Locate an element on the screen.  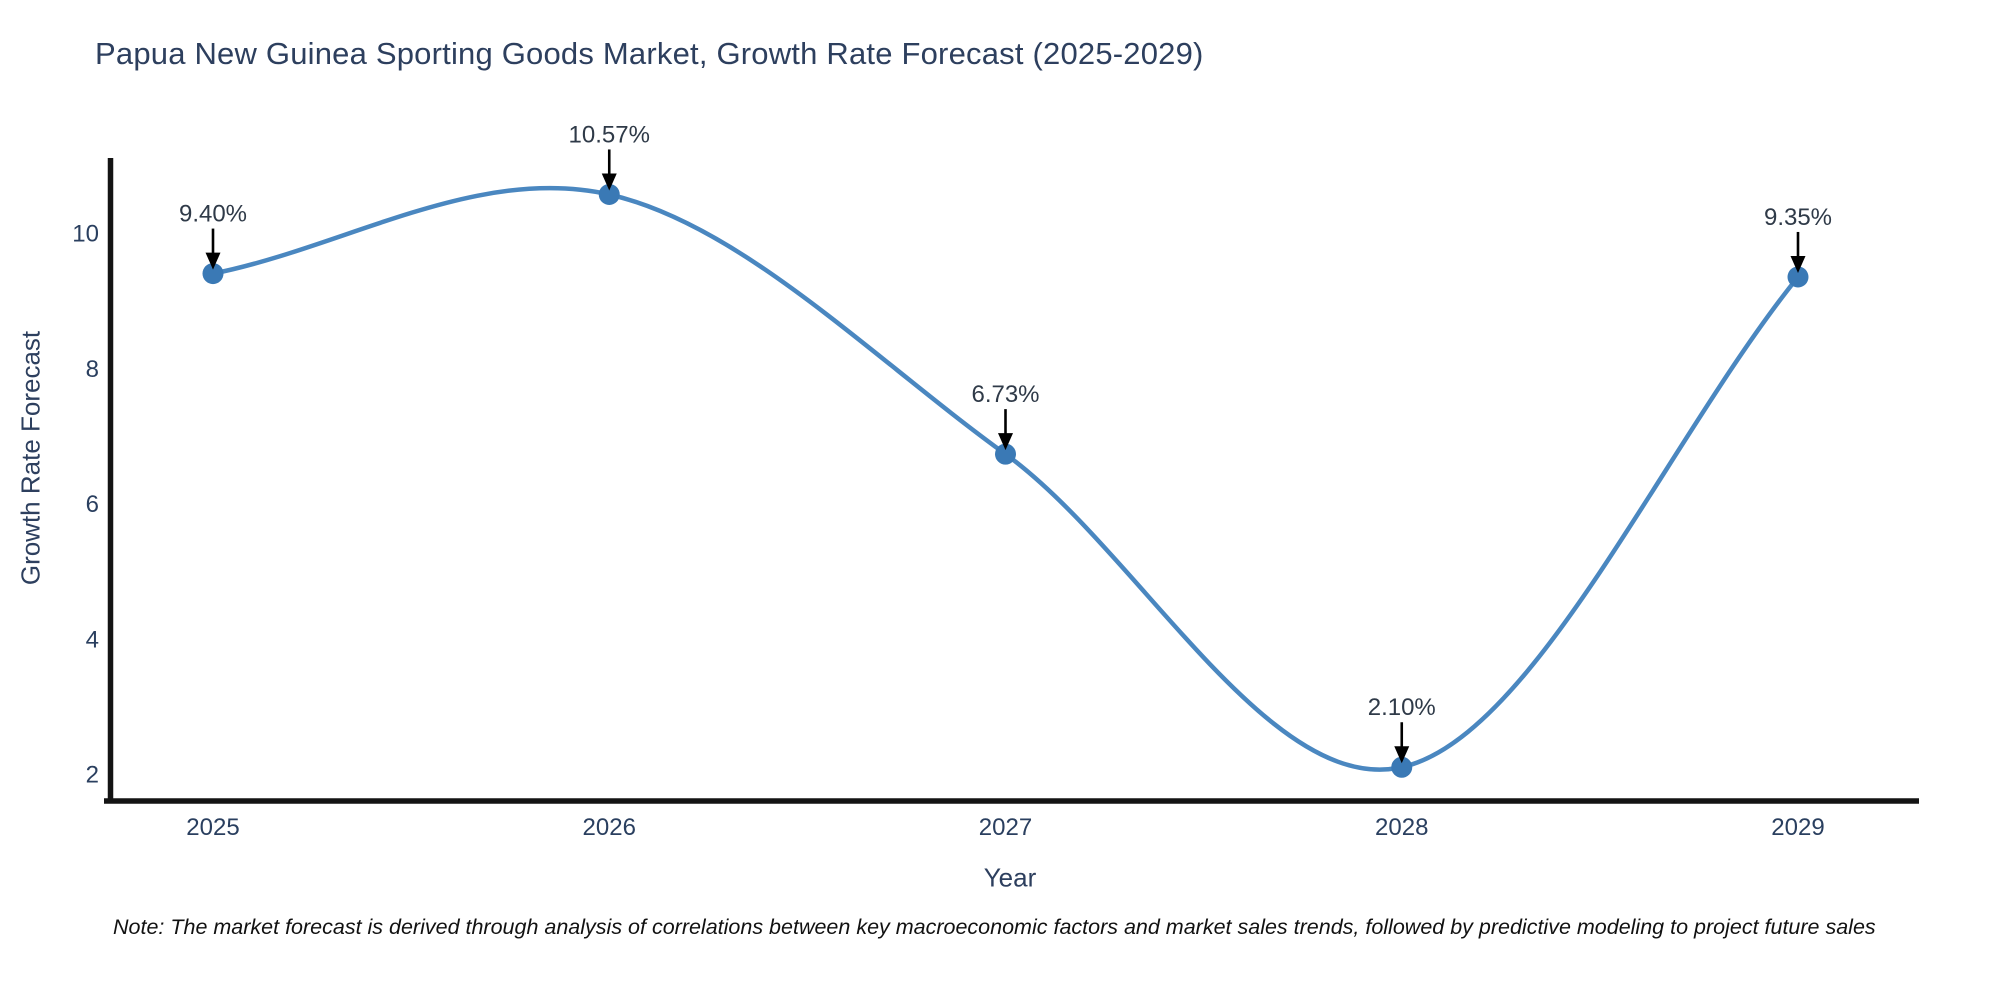
y-tick-label: 10 is located at coordinates (85, 234).